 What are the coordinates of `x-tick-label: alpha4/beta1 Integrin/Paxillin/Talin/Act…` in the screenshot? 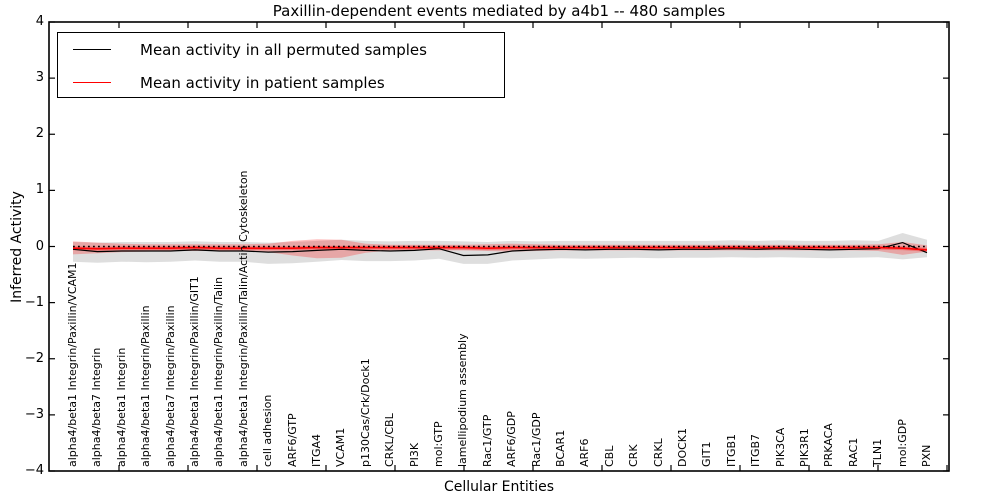 It's located at (243, 318).